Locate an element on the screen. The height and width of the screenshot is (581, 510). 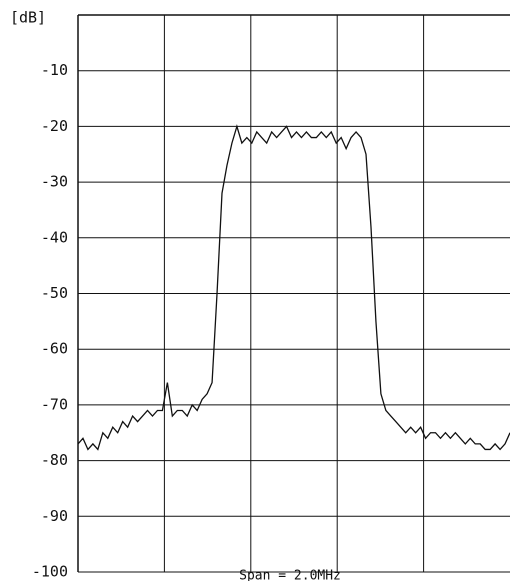
y-tick-label: -80 is located at coordinates (54, 460).